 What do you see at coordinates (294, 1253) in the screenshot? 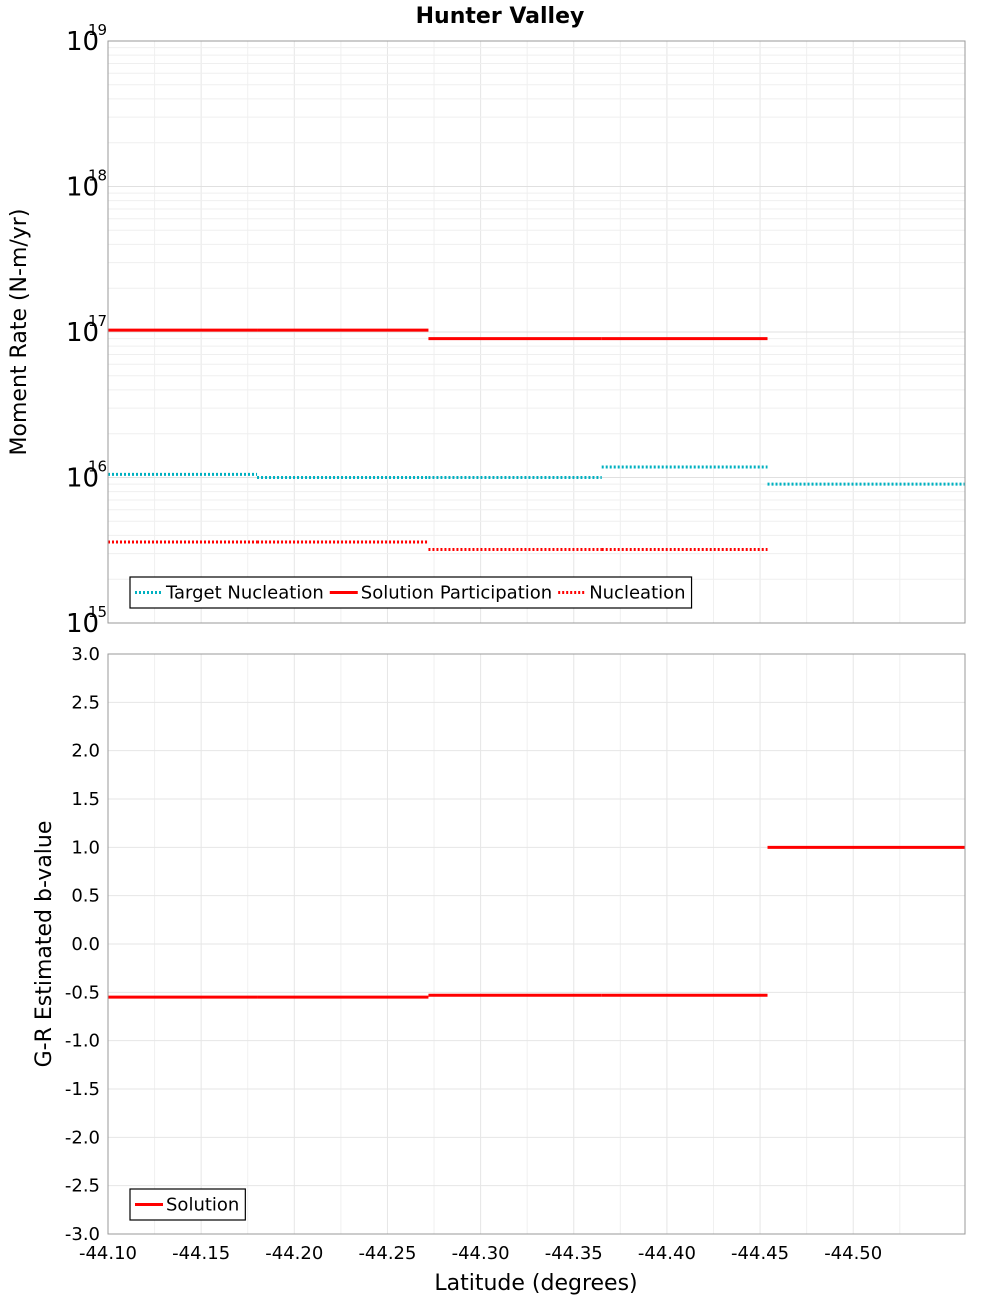
I see `x-tick-label: -44.20` at bounding box center [294, 1253].